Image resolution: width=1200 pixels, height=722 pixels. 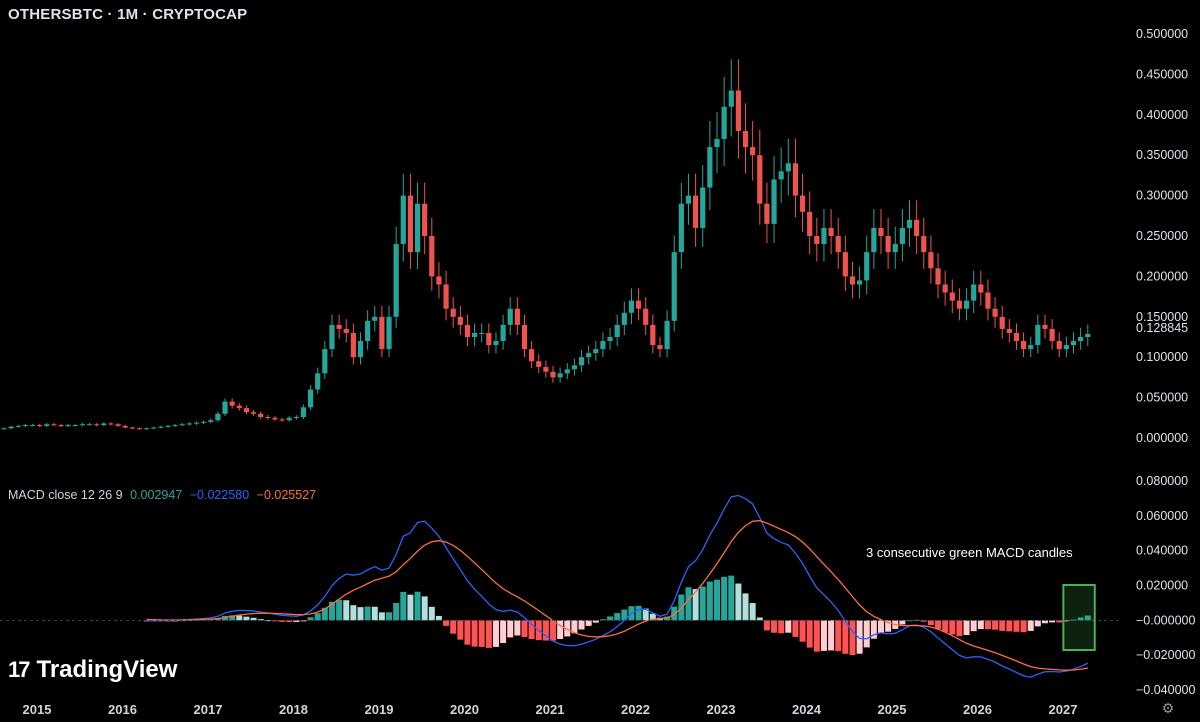 I want to click on time-axis-tick: 2019, so click(x=379, y=709).